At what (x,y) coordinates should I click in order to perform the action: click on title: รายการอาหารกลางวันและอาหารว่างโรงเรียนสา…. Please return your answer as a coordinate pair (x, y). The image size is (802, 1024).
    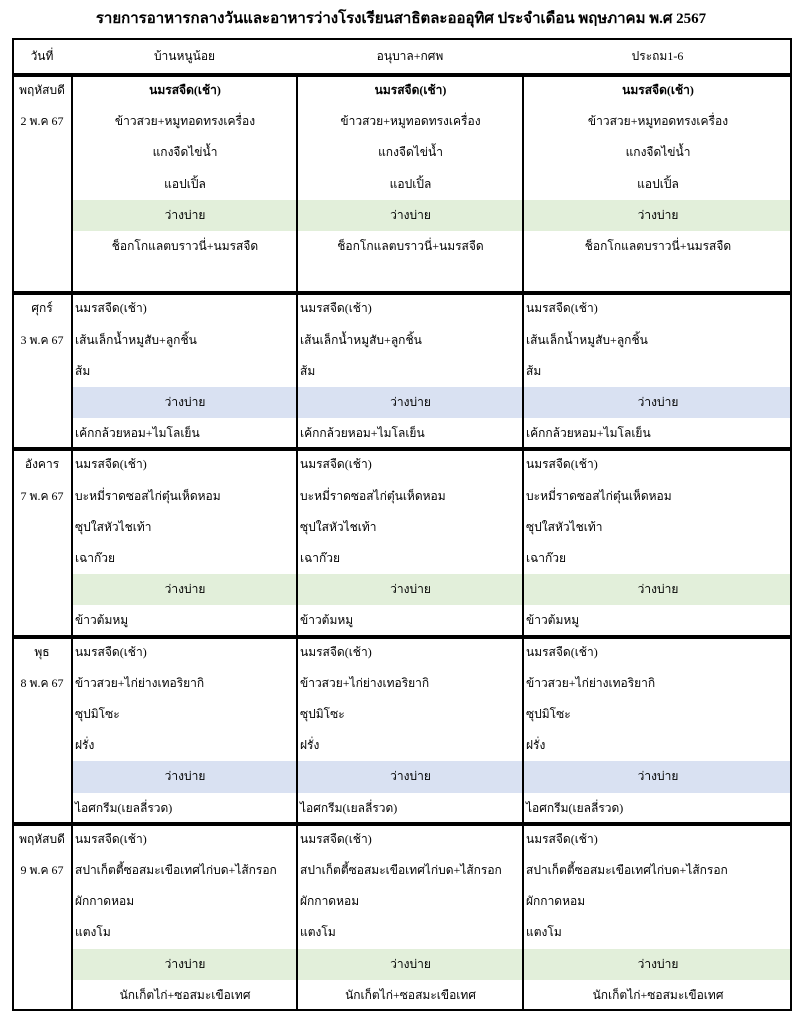
    Looking at the image, I should click on (401, 19).